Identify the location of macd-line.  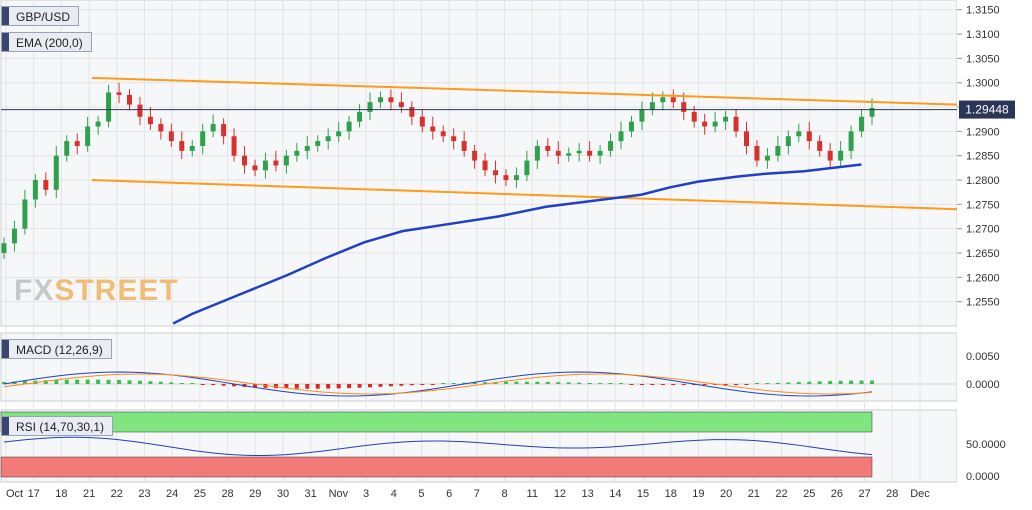
(438, 384).